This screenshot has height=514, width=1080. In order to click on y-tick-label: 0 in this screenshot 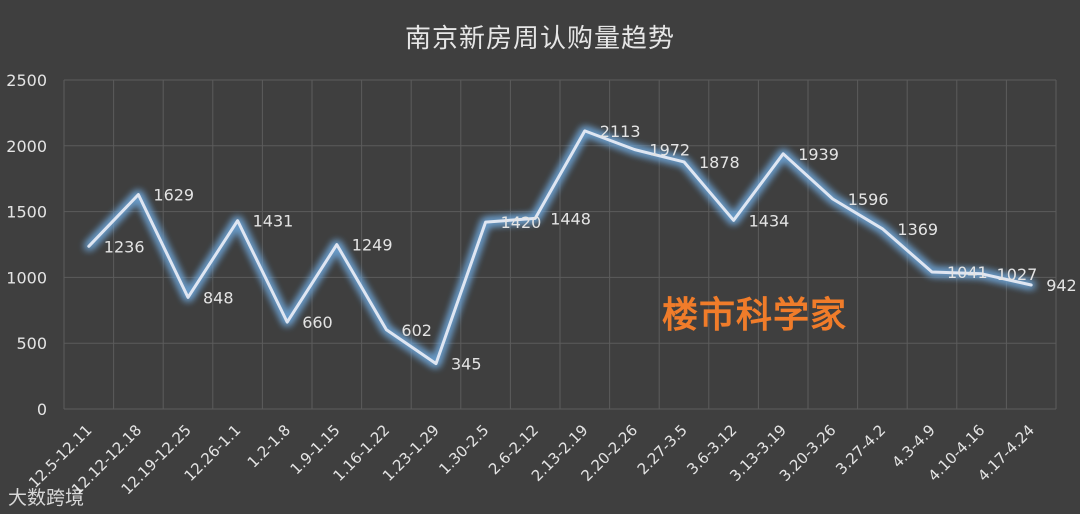, I will do `click(42, 409)`.